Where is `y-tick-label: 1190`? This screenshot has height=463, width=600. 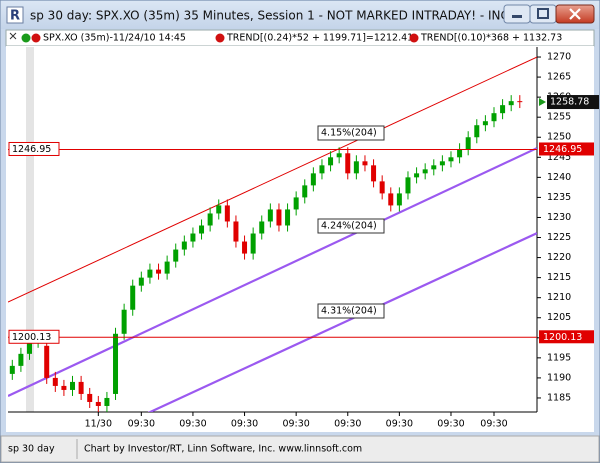 y-tick-label: 1190 is located at coordinates (559, 377).